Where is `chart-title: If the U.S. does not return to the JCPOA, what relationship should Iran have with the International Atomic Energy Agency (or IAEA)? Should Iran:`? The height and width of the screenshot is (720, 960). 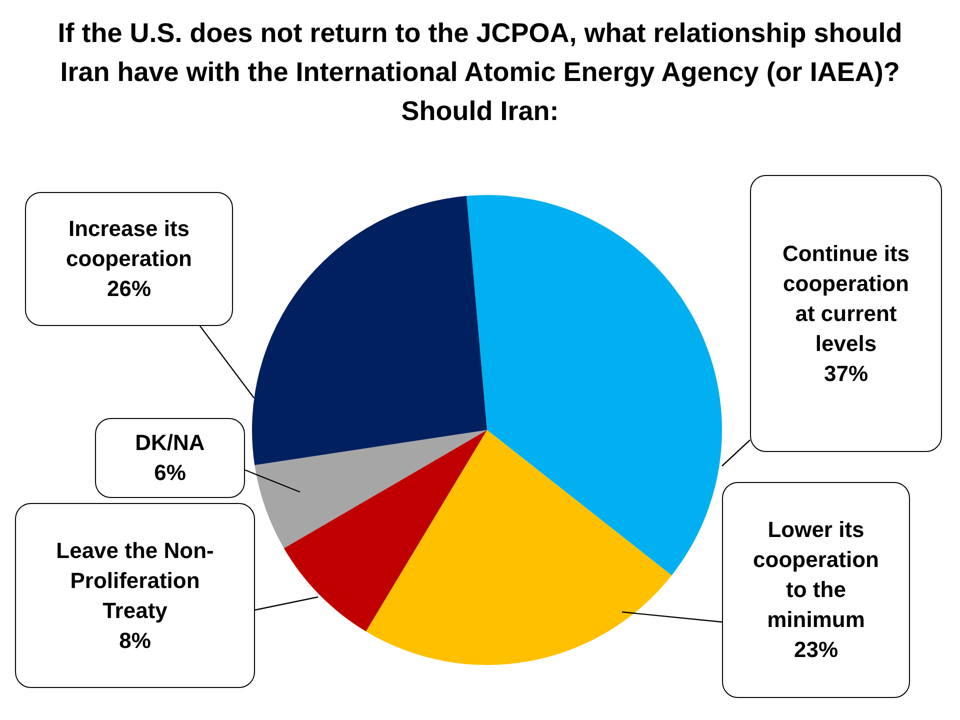
chart-title: If the U.S. does not return to the JCPOA, what relationship should Iran have with the International Atomic Energy Agency (or IAEA)? Should Iran: is located at coordinates (480, 72).